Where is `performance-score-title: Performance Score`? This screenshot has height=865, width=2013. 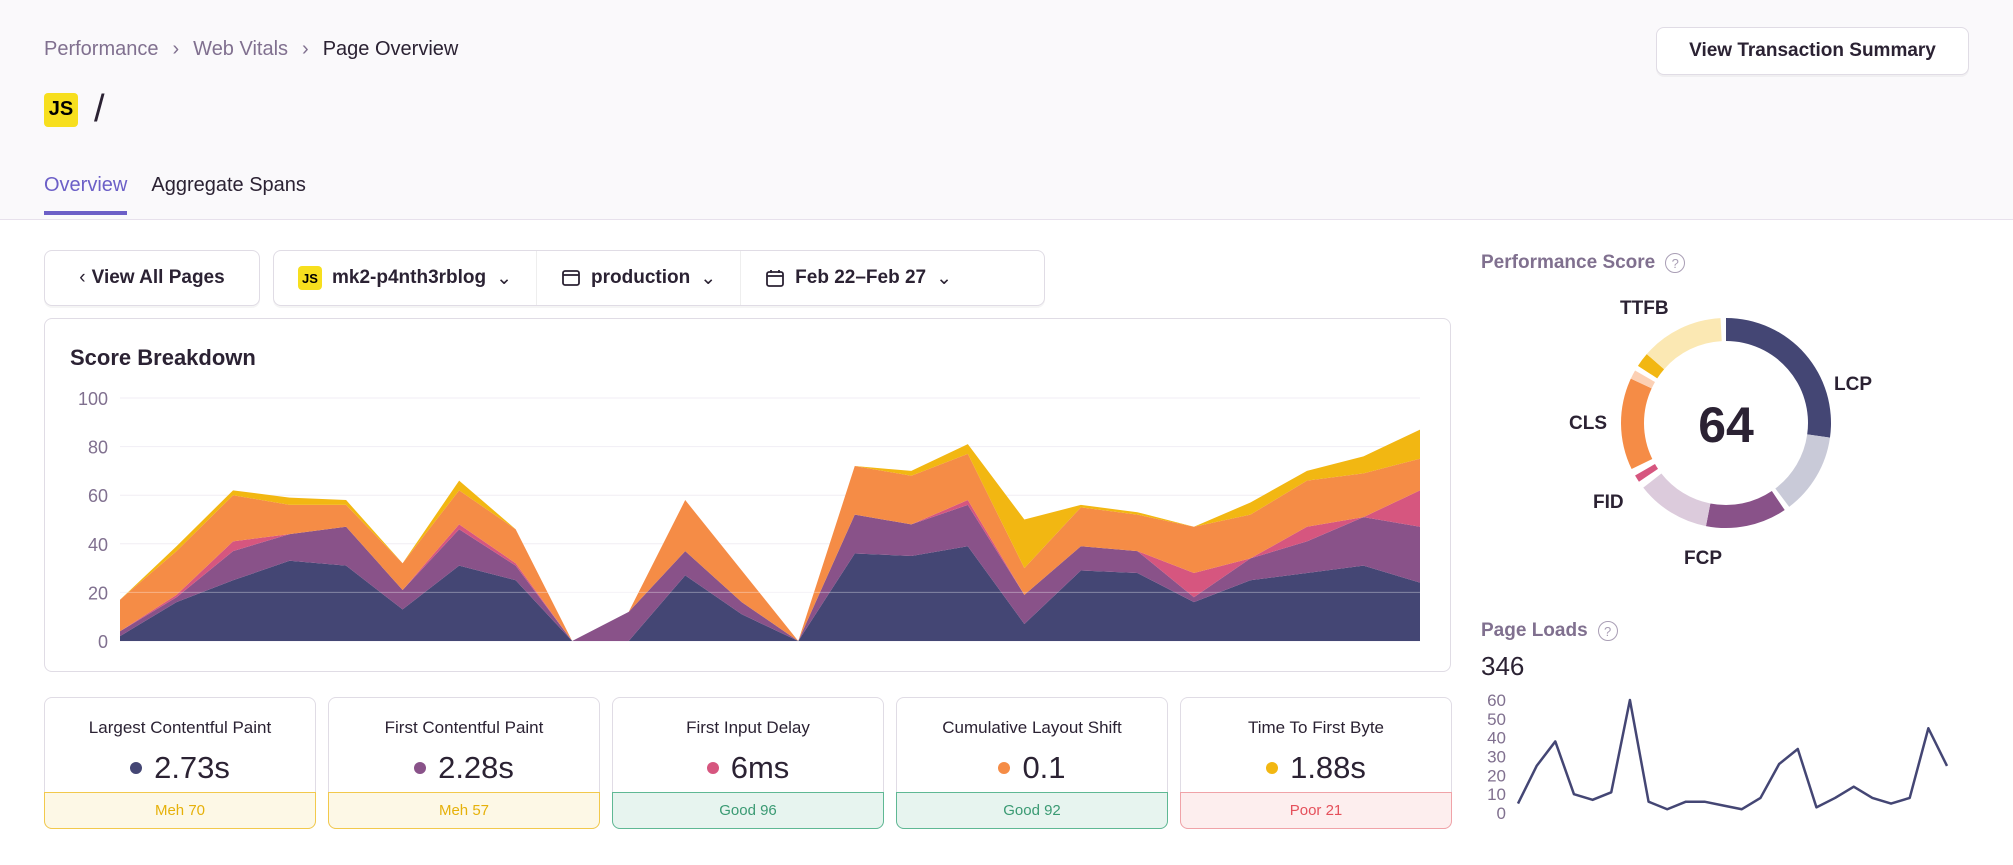 performance-score-title: Performance Score is located at coordinates (1568, 262).